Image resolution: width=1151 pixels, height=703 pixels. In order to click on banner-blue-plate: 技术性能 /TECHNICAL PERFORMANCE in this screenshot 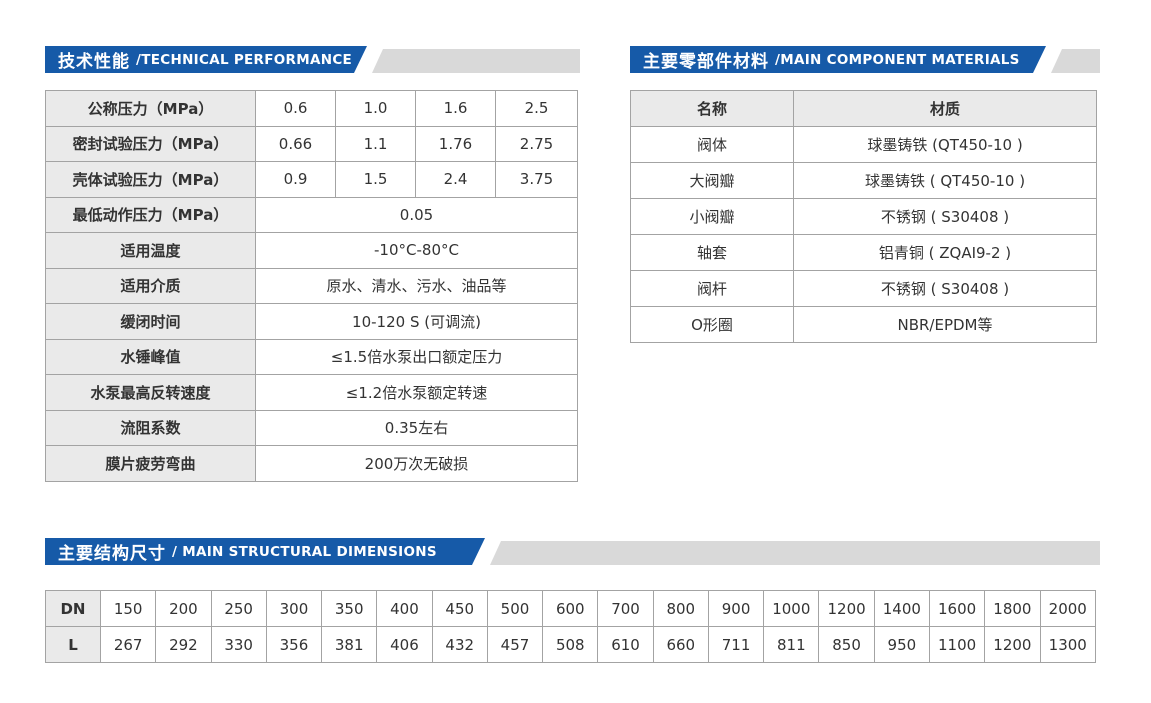, I will do `click(206, 59)`.